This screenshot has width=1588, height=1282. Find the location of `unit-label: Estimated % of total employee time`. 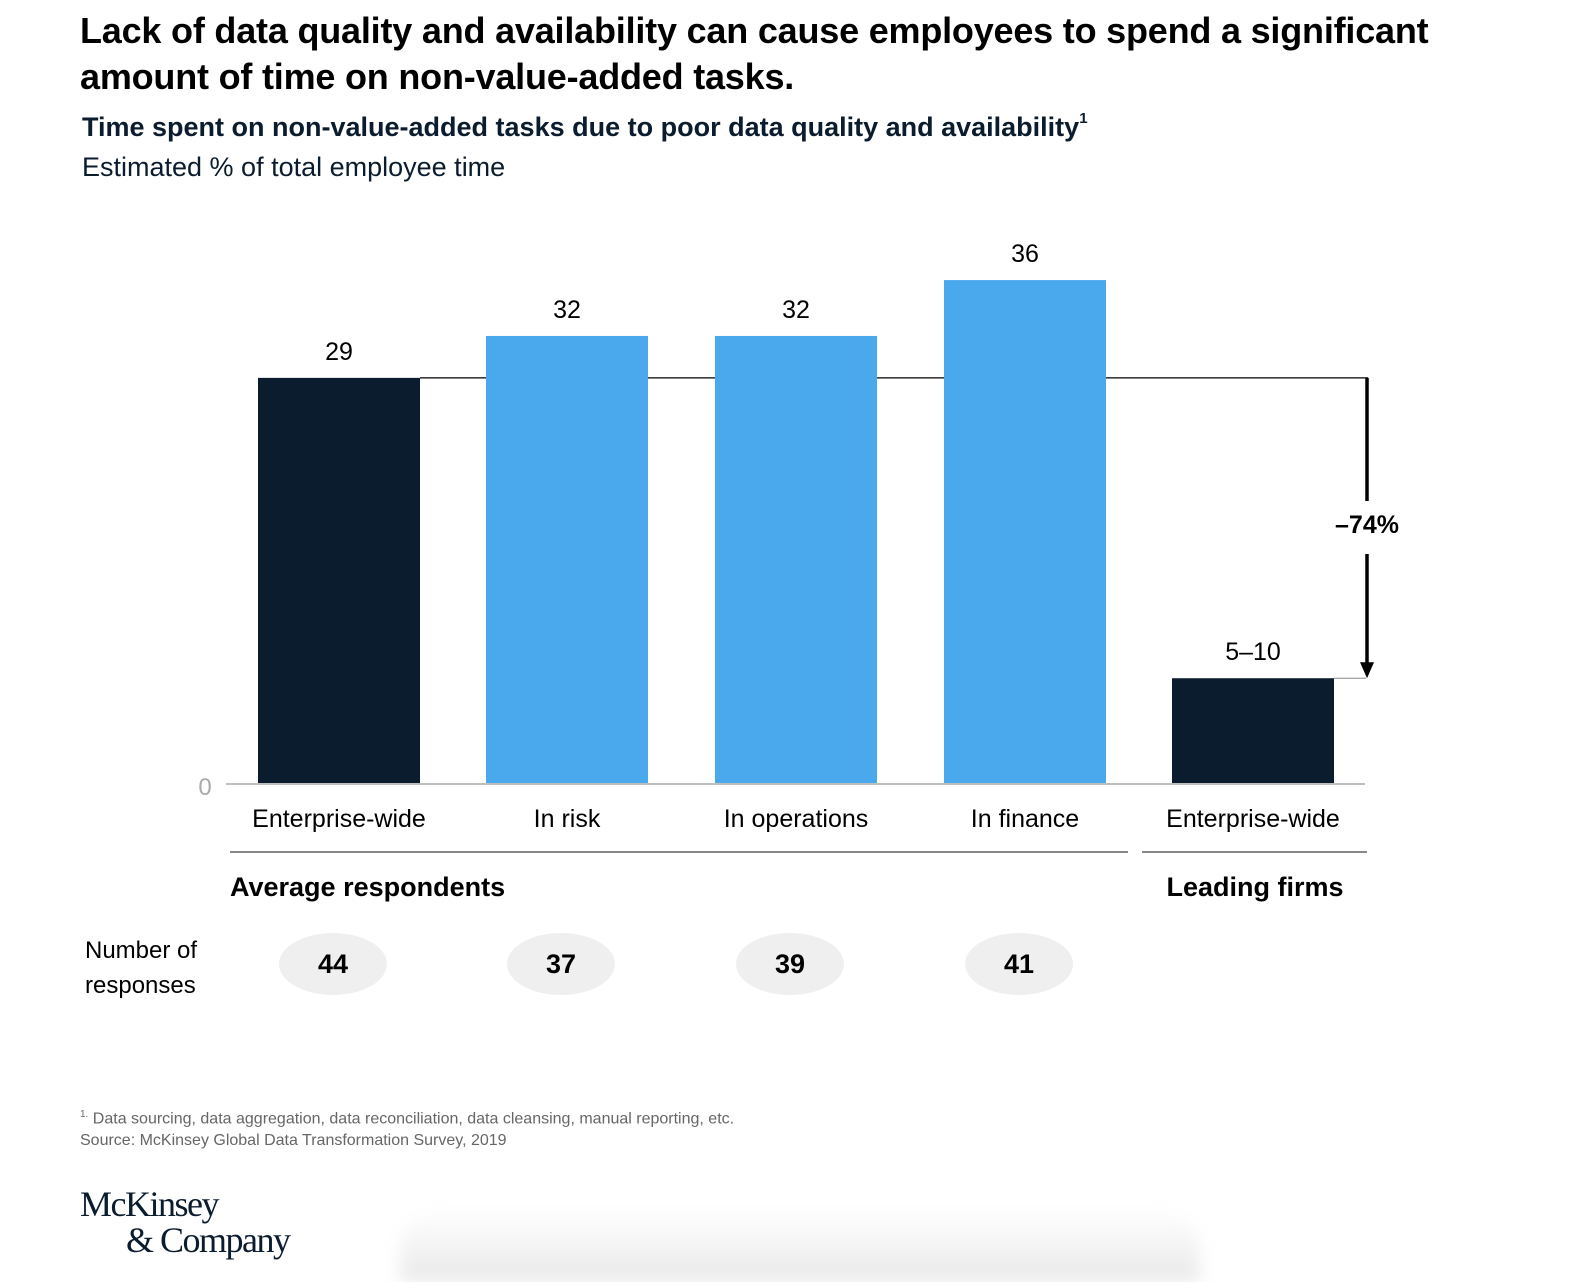

unit-label: Estimated % of total employee time is located at coordinates (294, 167).